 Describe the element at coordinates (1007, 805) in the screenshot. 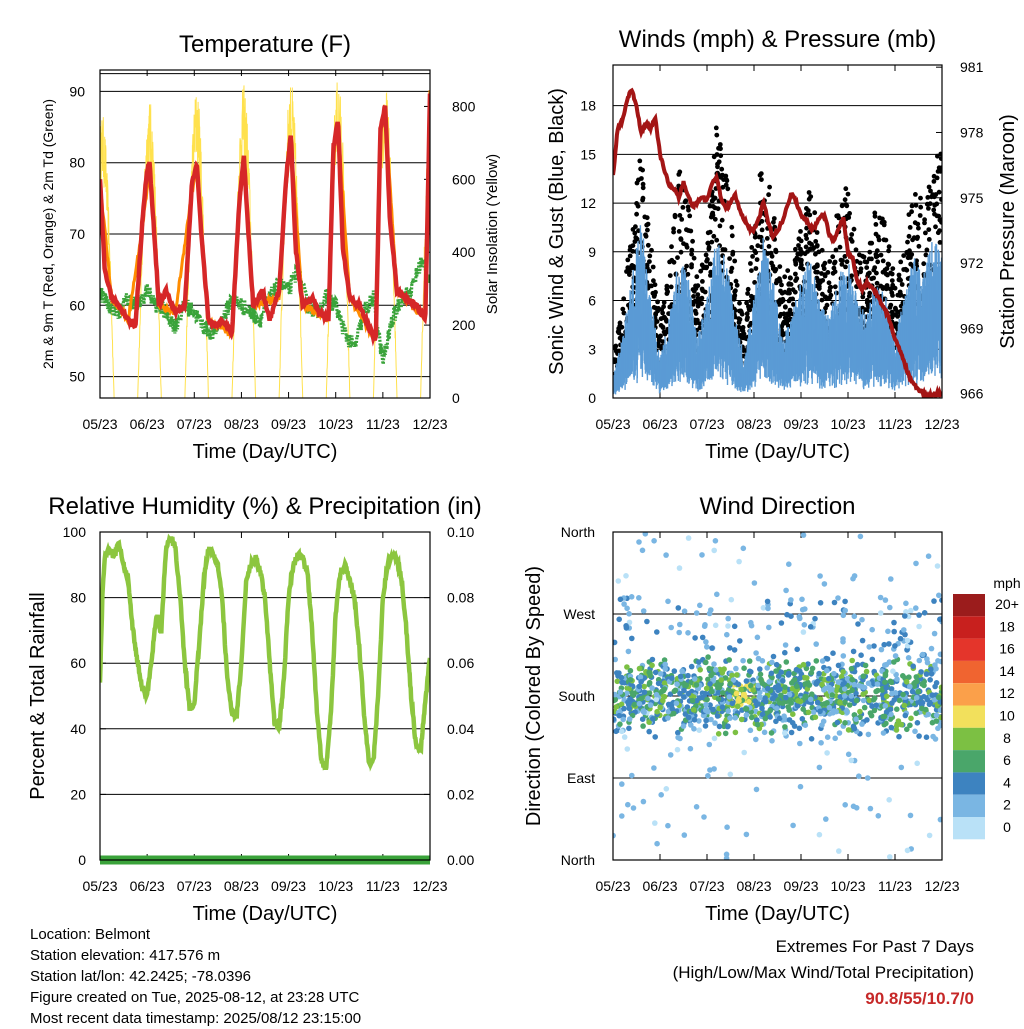

I see `colorbar-label: 2` at that location.